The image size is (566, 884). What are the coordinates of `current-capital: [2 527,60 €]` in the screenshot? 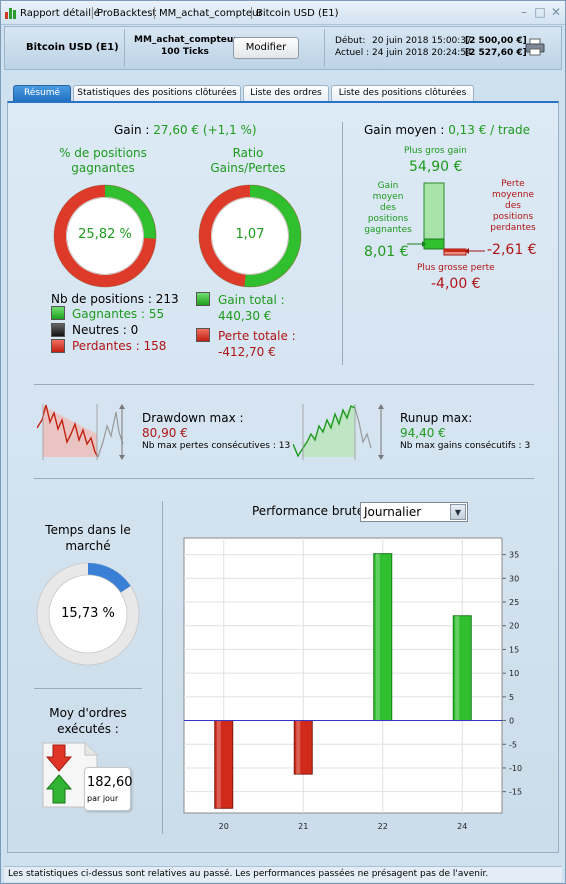 It's located at (496, 53).